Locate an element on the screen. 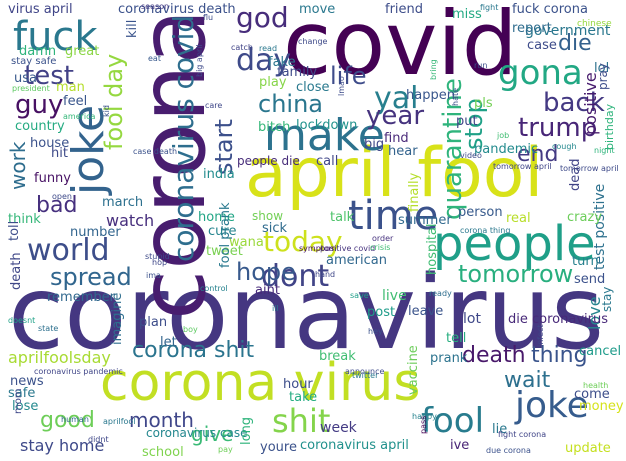 This screenshot has width=626, height=461. cloud-word: pay is located at coordinates (225, 449).